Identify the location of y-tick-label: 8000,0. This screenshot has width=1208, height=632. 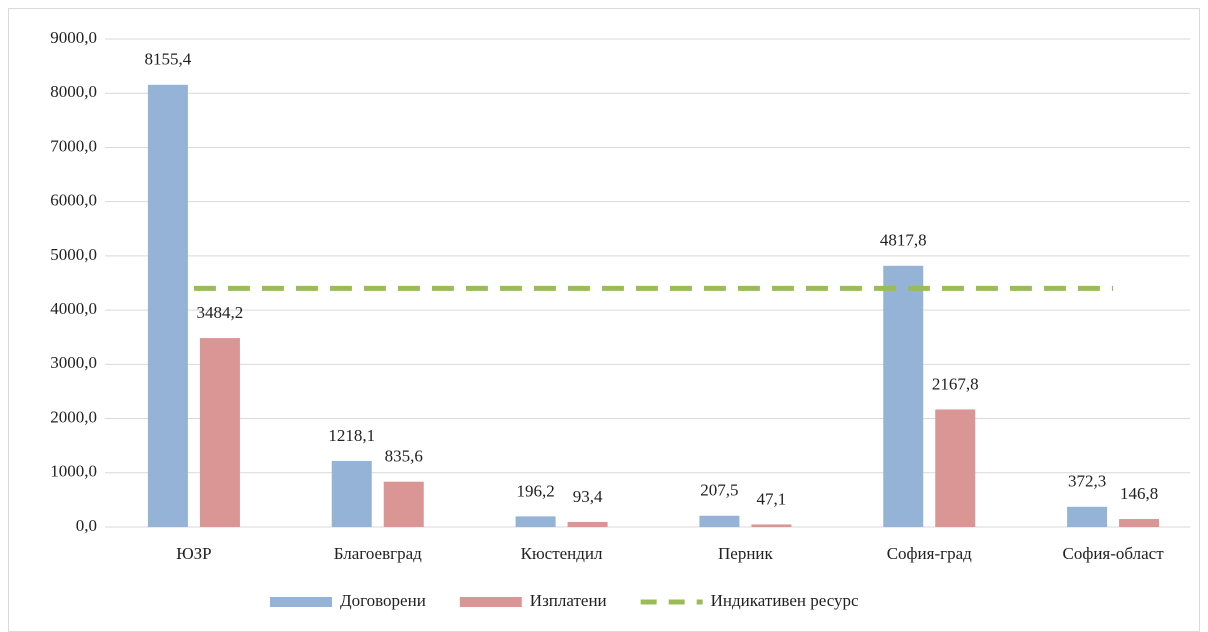
(73, 91).